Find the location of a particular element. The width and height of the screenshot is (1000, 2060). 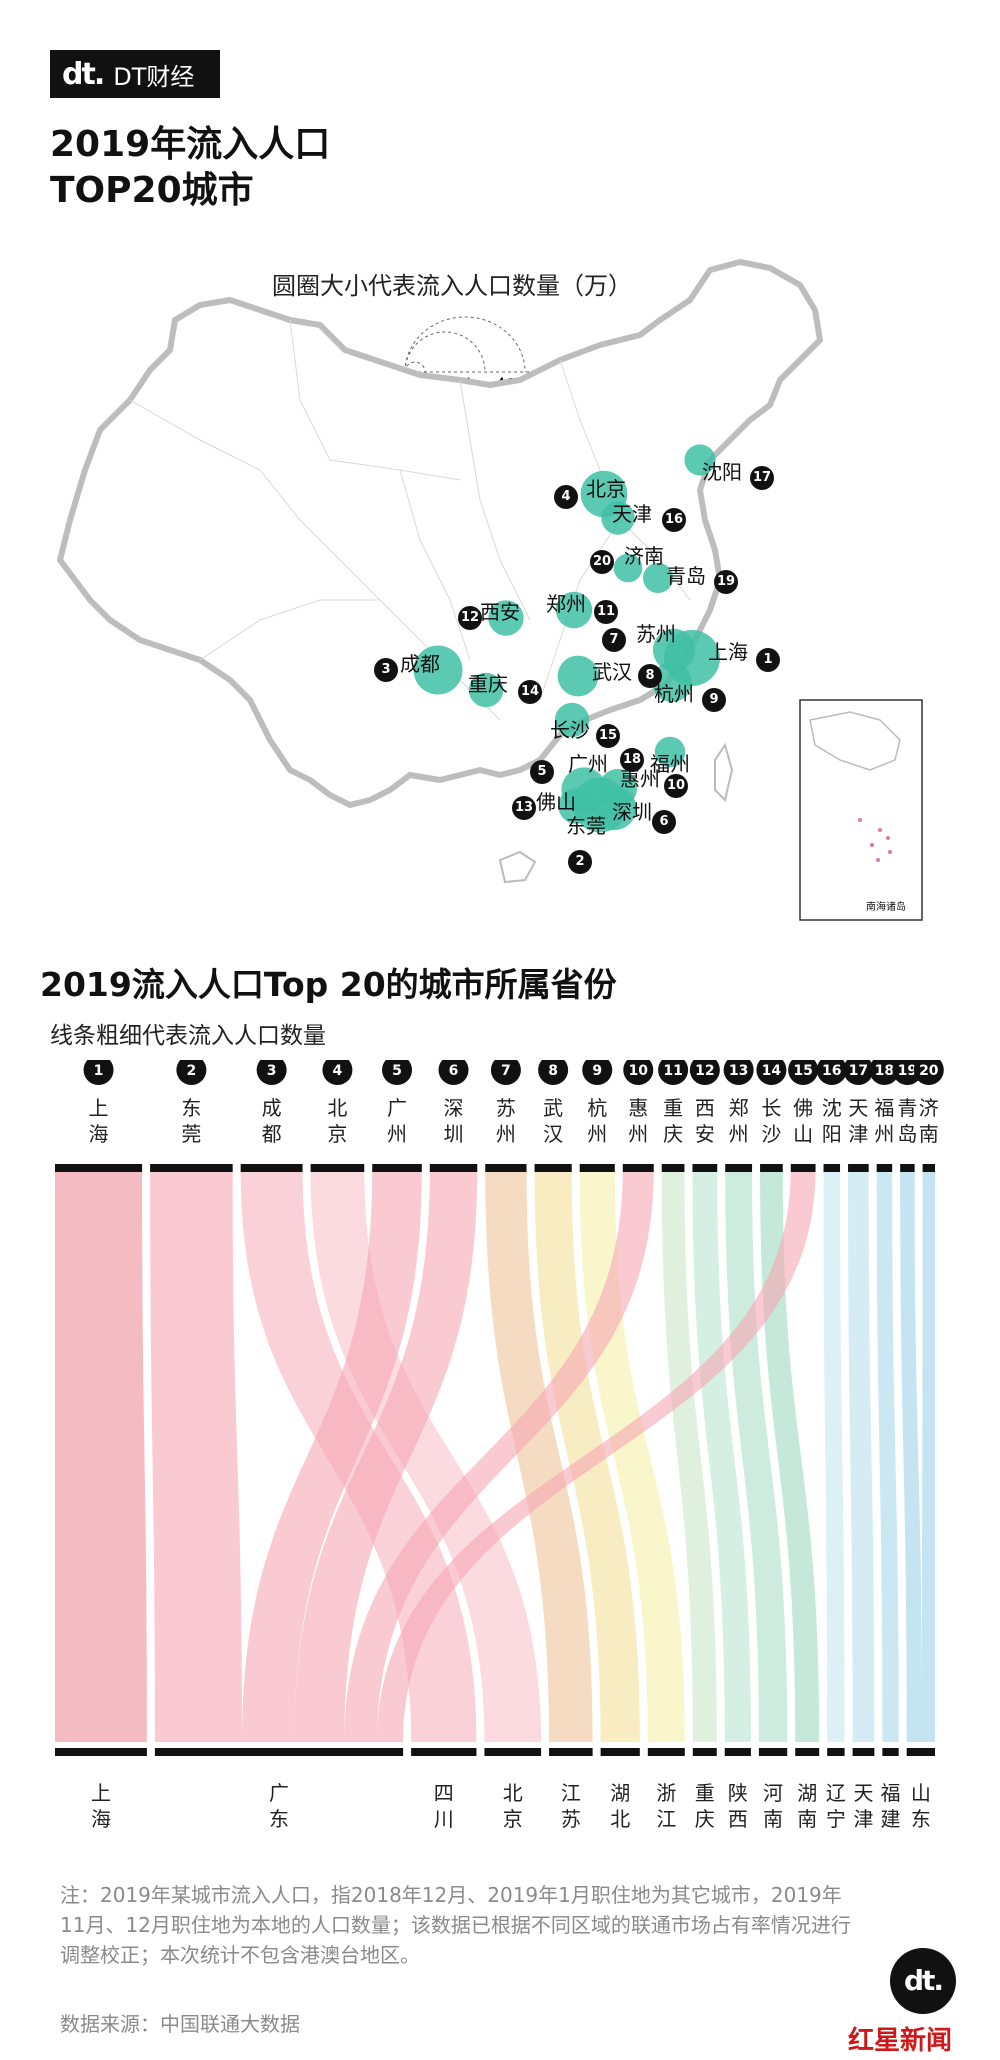

brand-logo: dt. DT财经 is located at coordinates (135, 74).